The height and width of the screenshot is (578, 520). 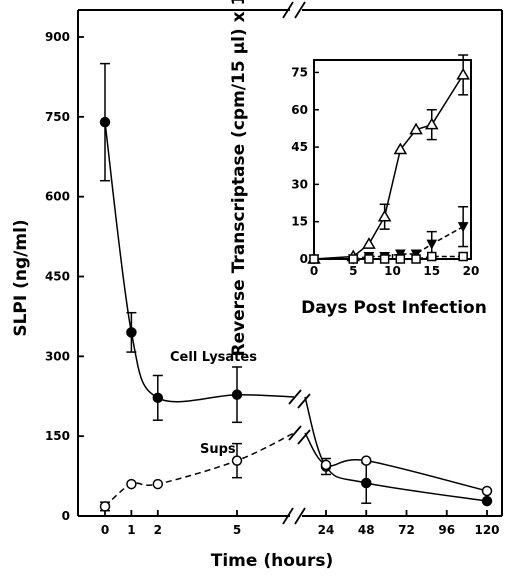 What do you see at coordinates (299, 147) in the screenshot?
I see `inset-y-tick-label-45: 45` at bounding box center [299, 147].